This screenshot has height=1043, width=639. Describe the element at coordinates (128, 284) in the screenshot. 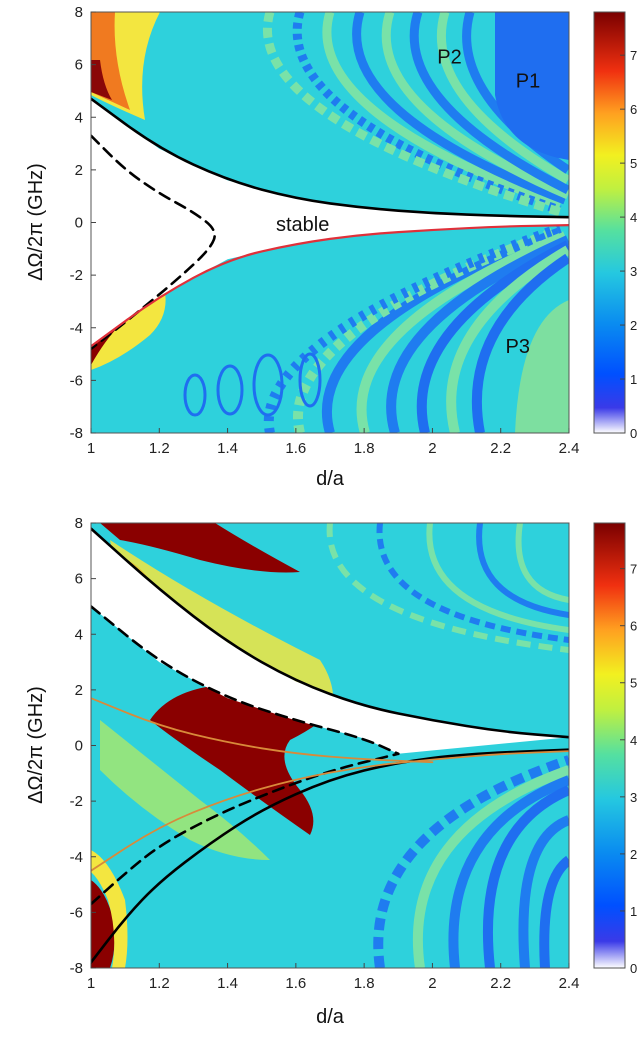

I see `annotation-ch: ch` at that location.